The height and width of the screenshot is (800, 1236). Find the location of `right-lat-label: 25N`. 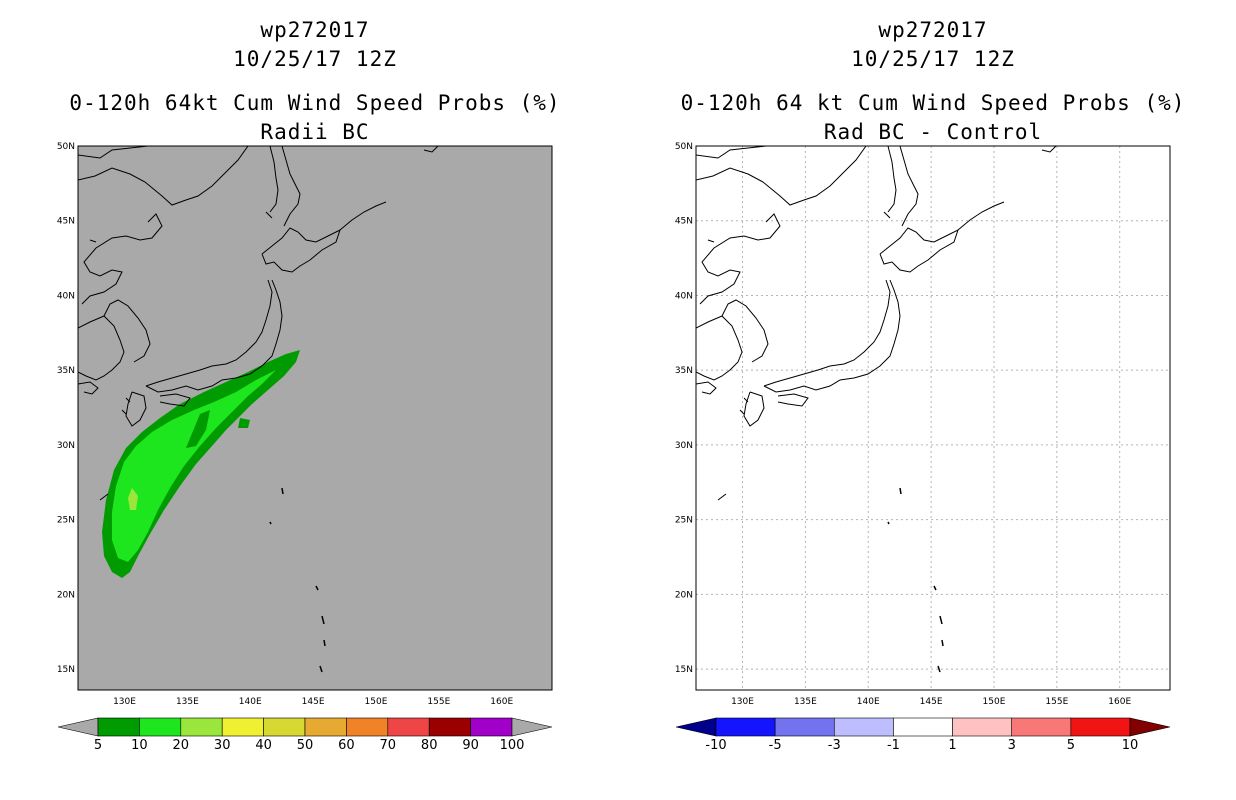

right-lat-label: 25N is located at coordinates (684, 521).